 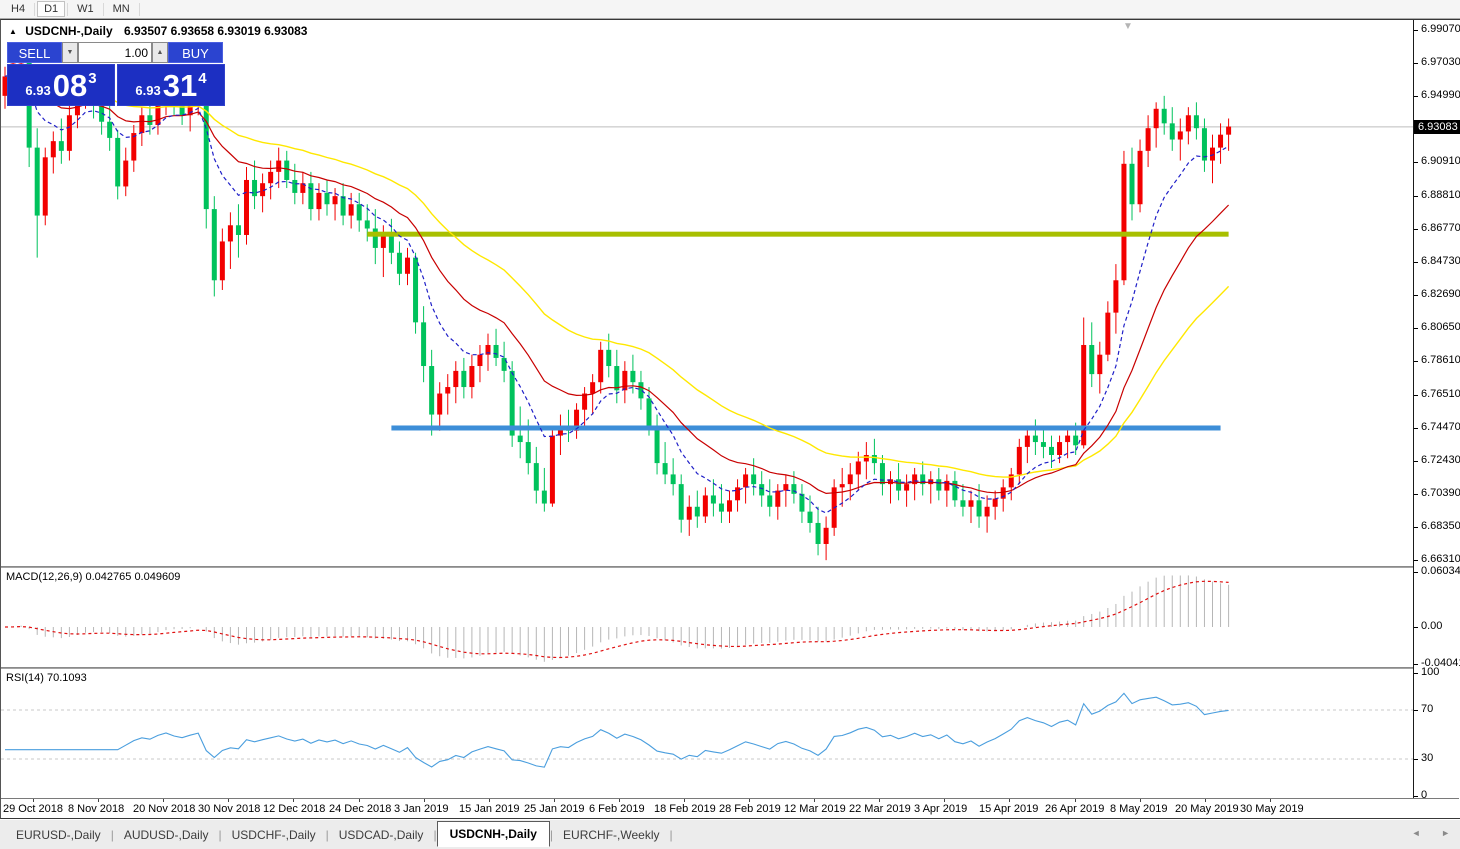 I want to click on chart-tab-eurusd-daily: EURUSD-,Daily, so click(x=58, y=834).